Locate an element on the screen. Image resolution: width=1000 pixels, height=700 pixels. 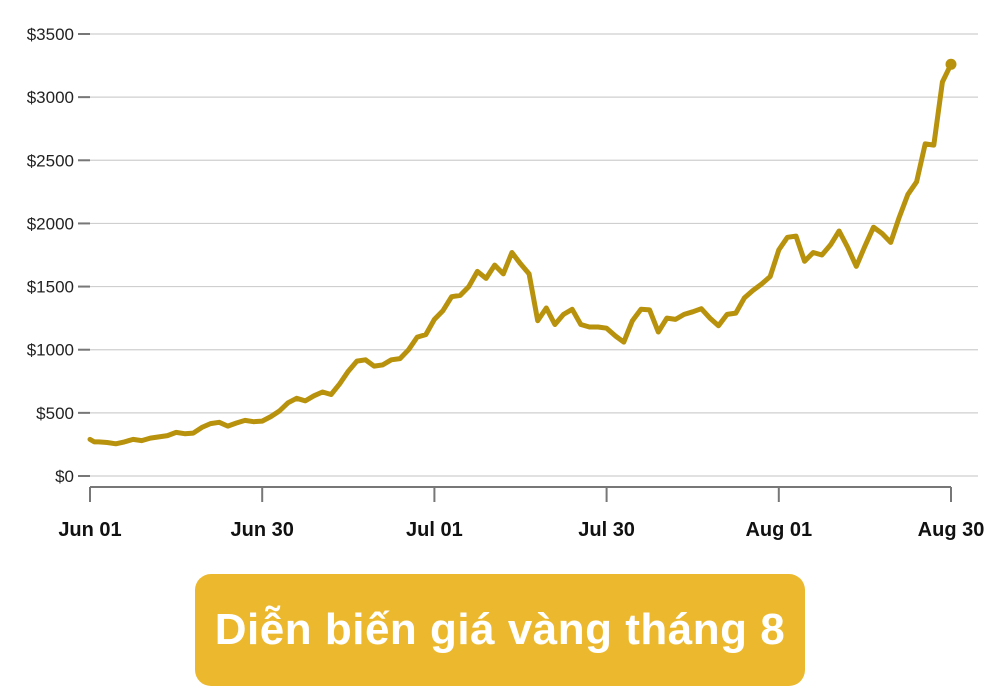
x-tick-label: Aug 30 is located at coordinates (951, 530).